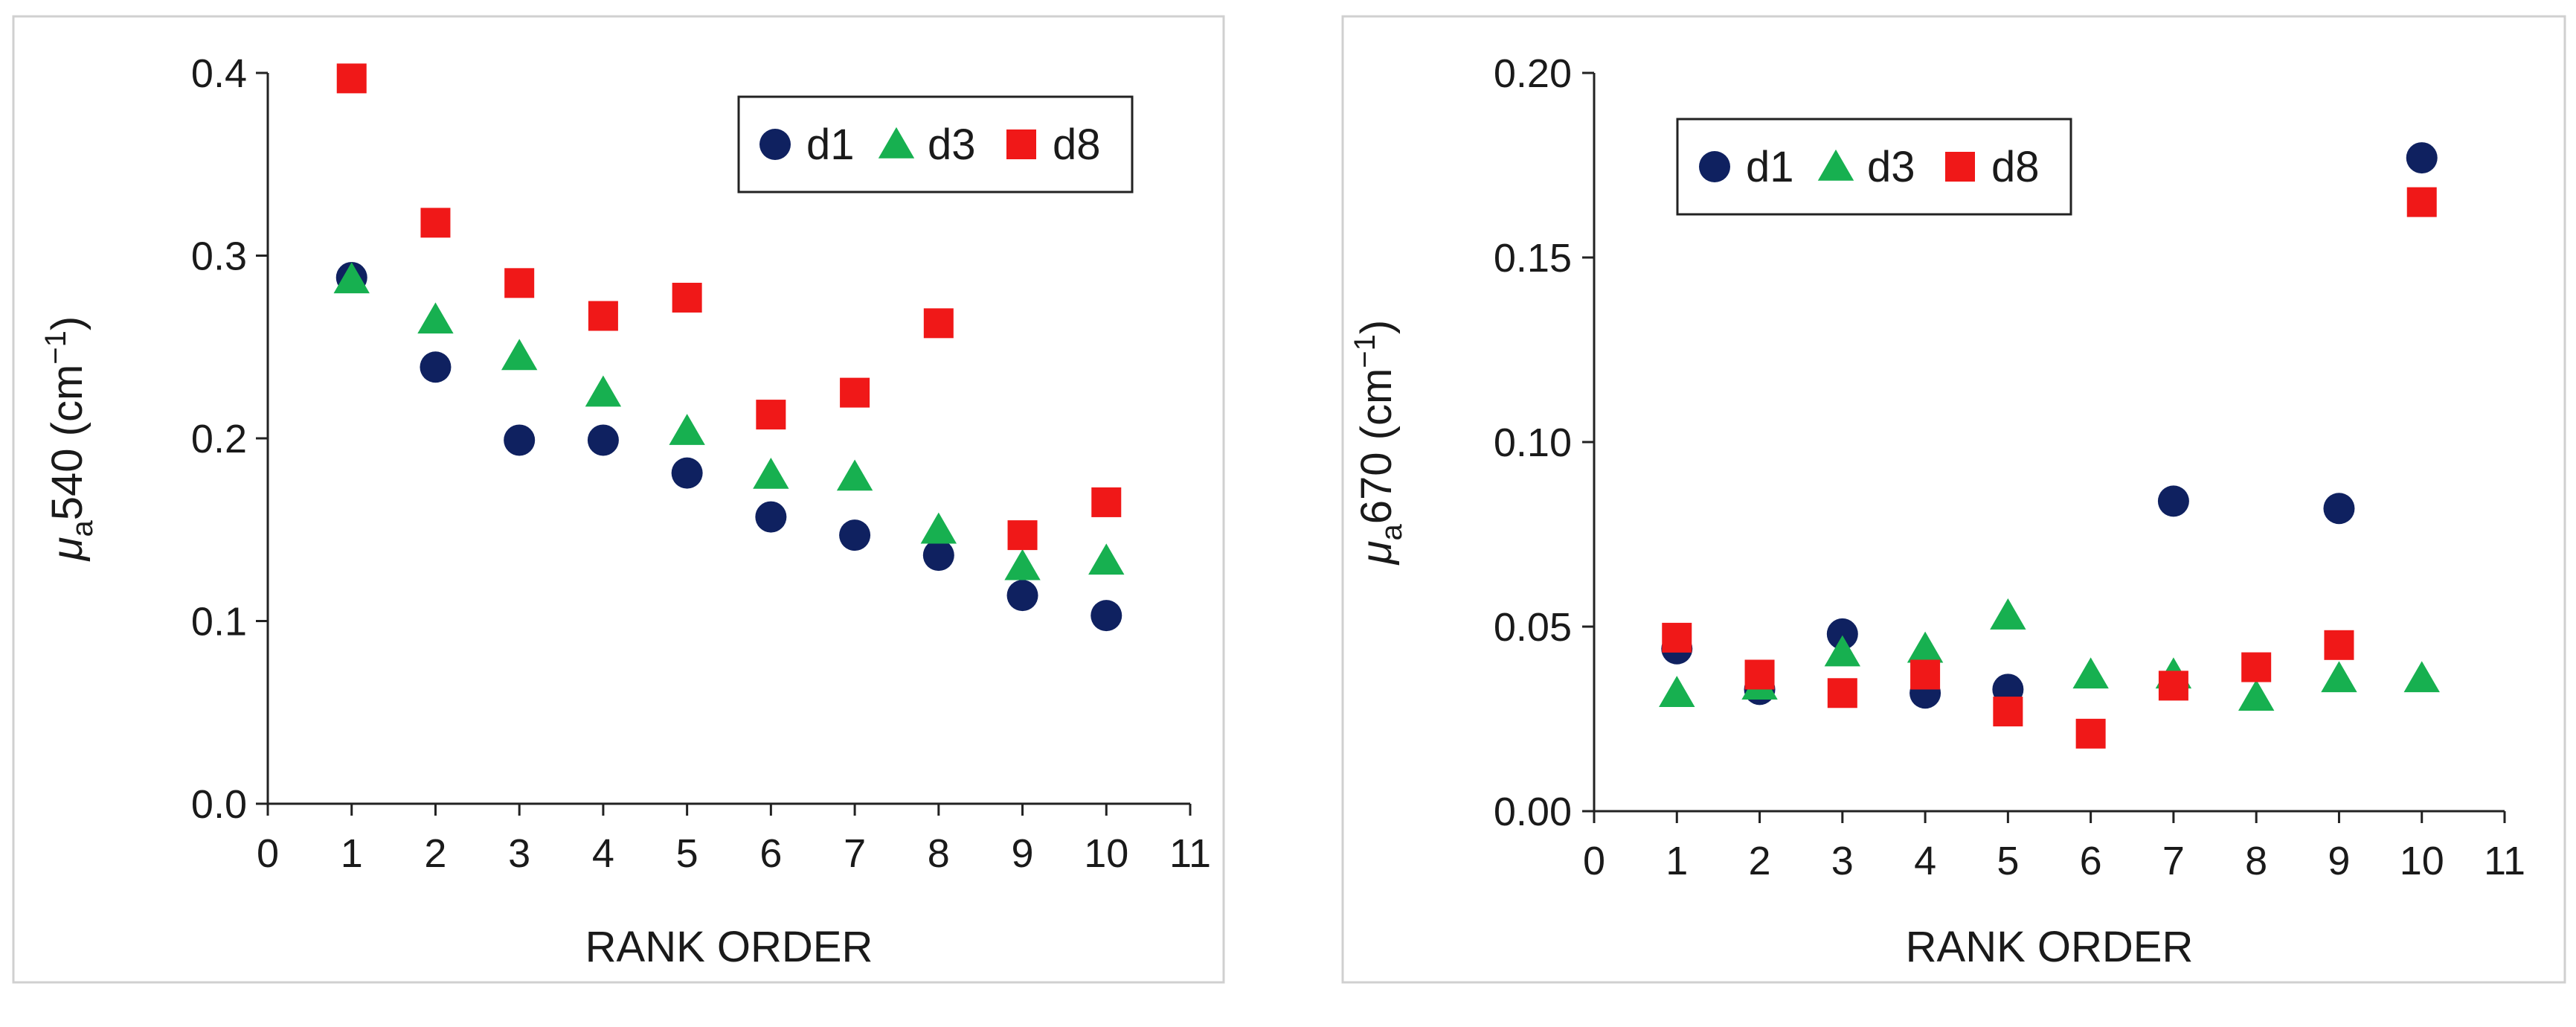 This screenshot has height=1027, width=2576. I want to click on y-tick-label: 0.3, so click(219, 256).